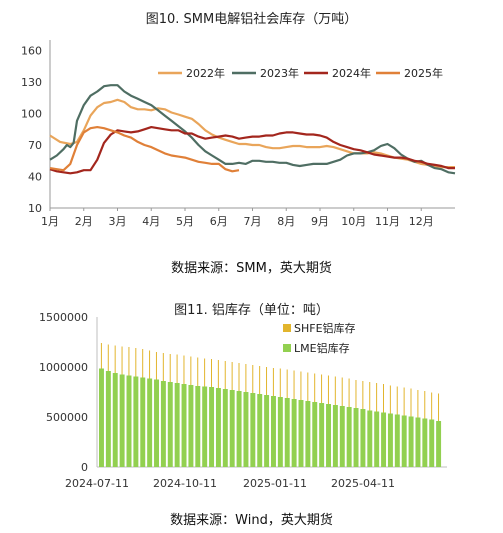 The width and height of the screenshot is (503, 533). Describe the element at coordinates (67, 417) in the screenshot. I see `y-tick-label: 500000` at that location.